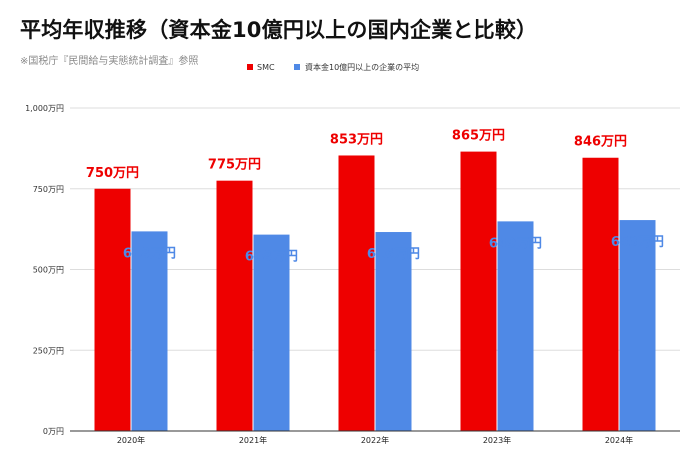  What do you see at coordinates (600, 142) in the screenshot?
I see `data-label-smc: 846万円` at bounding box center [600, 142].